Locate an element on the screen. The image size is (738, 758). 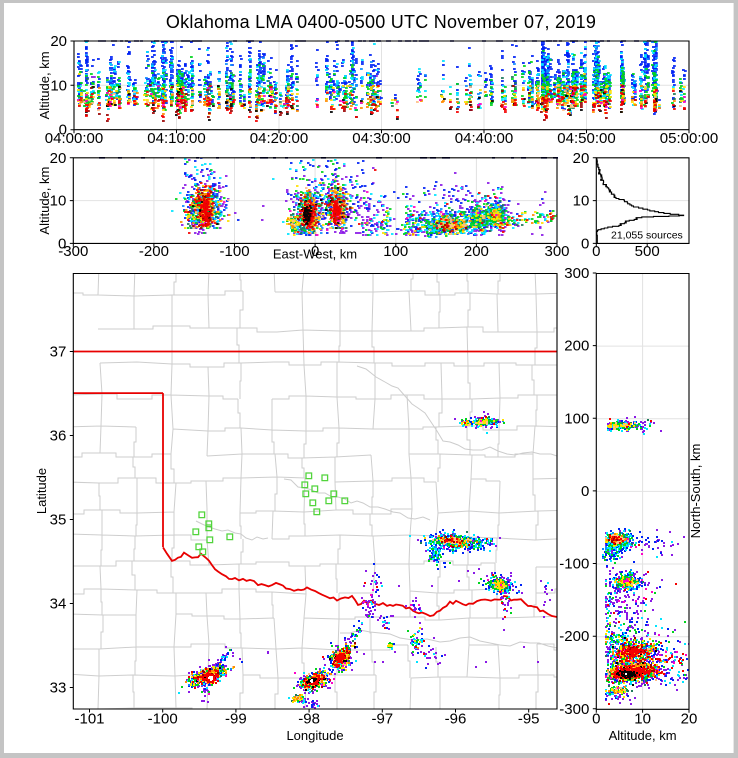
svg-text: 35 is located at coordinates (58, 520).